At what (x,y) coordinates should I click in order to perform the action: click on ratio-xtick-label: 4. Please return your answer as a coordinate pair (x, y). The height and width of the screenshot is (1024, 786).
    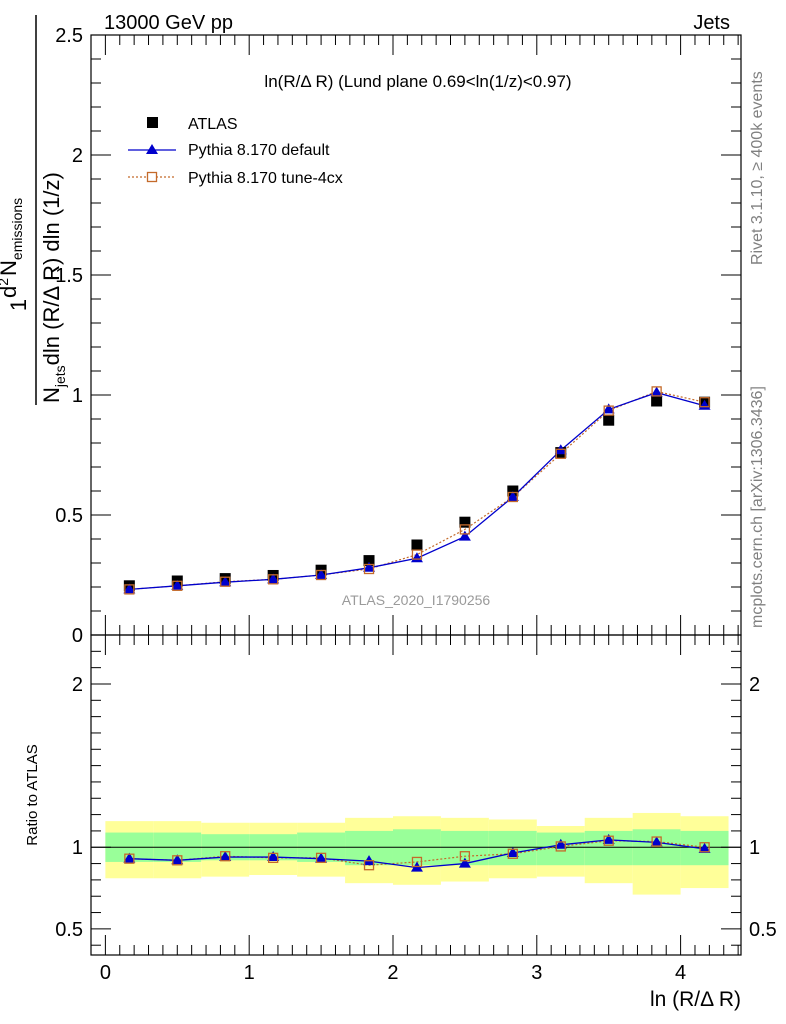
    Looking at the image, I should click on (680, 973).